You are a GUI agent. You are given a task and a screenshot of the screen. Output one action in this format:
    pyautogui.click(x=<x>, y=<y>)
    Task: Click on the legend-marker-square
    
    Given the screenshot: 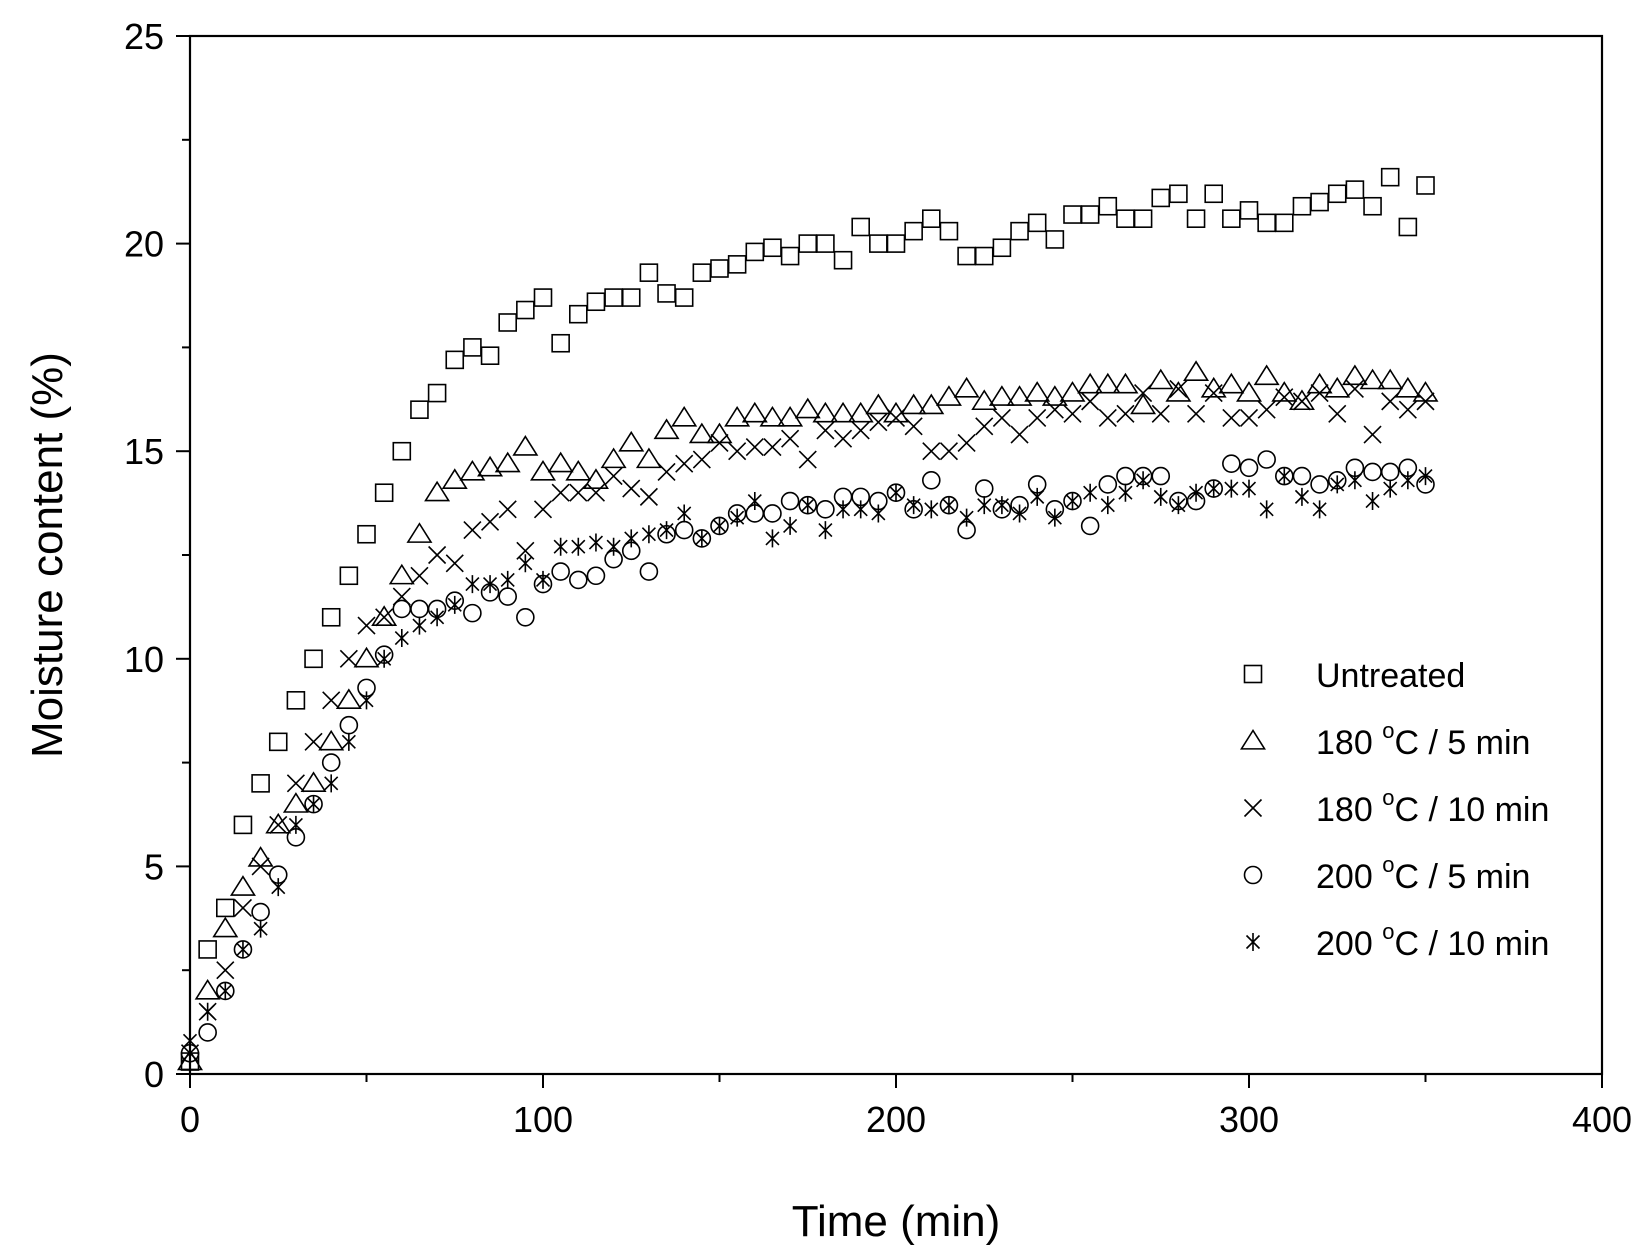 What is the action you would take?
    pyautogui.click(x=1253, y=674)
    